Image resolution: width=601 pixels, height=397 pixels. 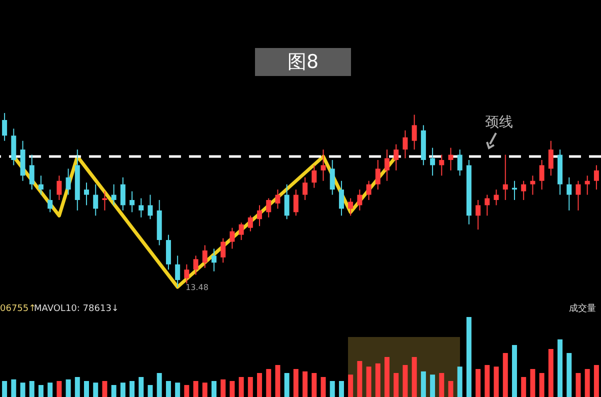 What do you see at coordinates (197, 287) in the screenshot?
I see `annotation: 13.48` at bounding box center [197, 287].